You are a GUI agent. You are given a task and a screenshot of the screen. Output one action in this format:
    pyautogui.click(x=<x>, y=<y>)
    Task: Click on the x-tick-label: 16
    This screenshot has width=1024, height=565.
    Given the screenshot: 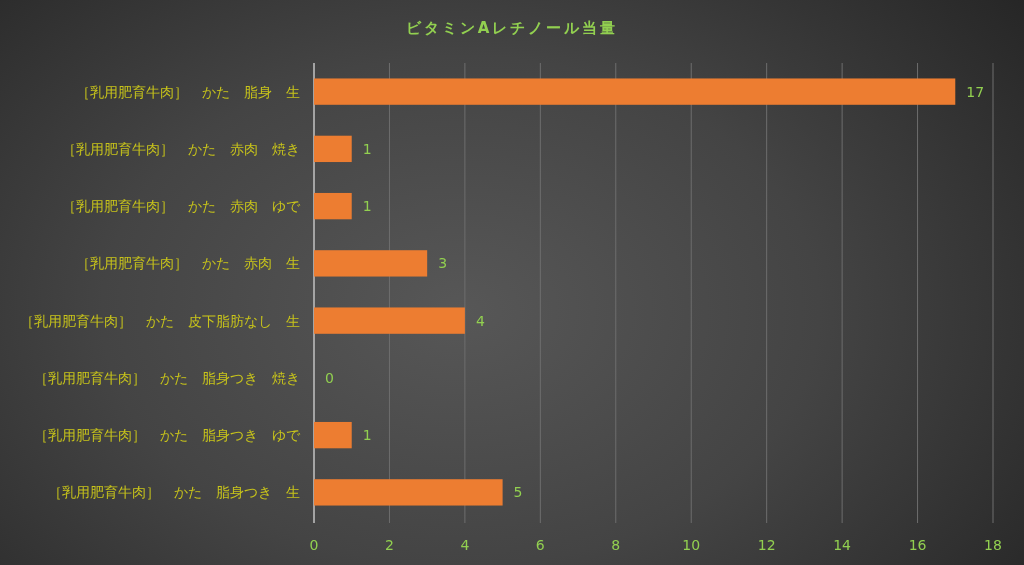 What is the action you would take?
    pyautogui.click(x=917, y=545)
    